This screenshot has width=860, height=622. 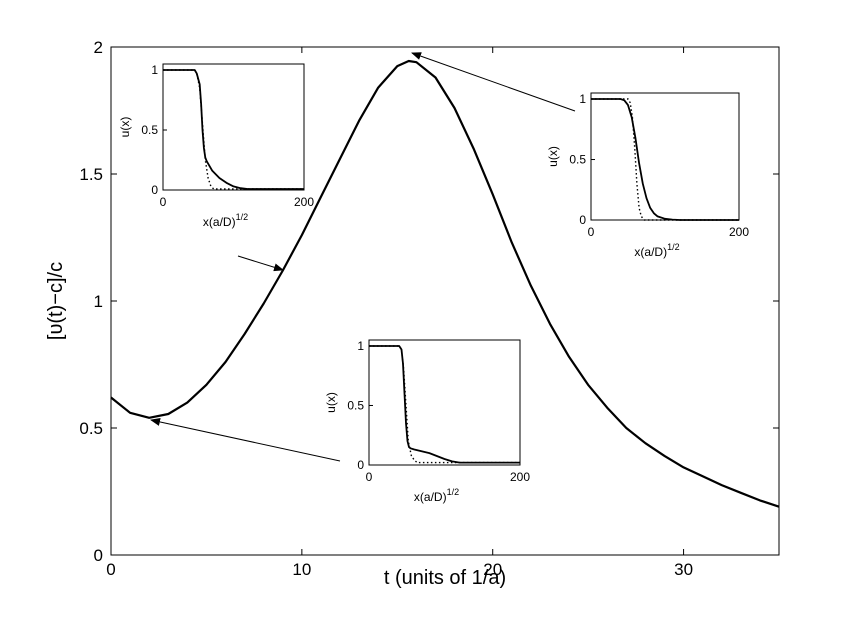 What do you see at coordinates (110, 569) in the screenshot?
I see `x-tick-label: 0` at bounding box center [110, 569].